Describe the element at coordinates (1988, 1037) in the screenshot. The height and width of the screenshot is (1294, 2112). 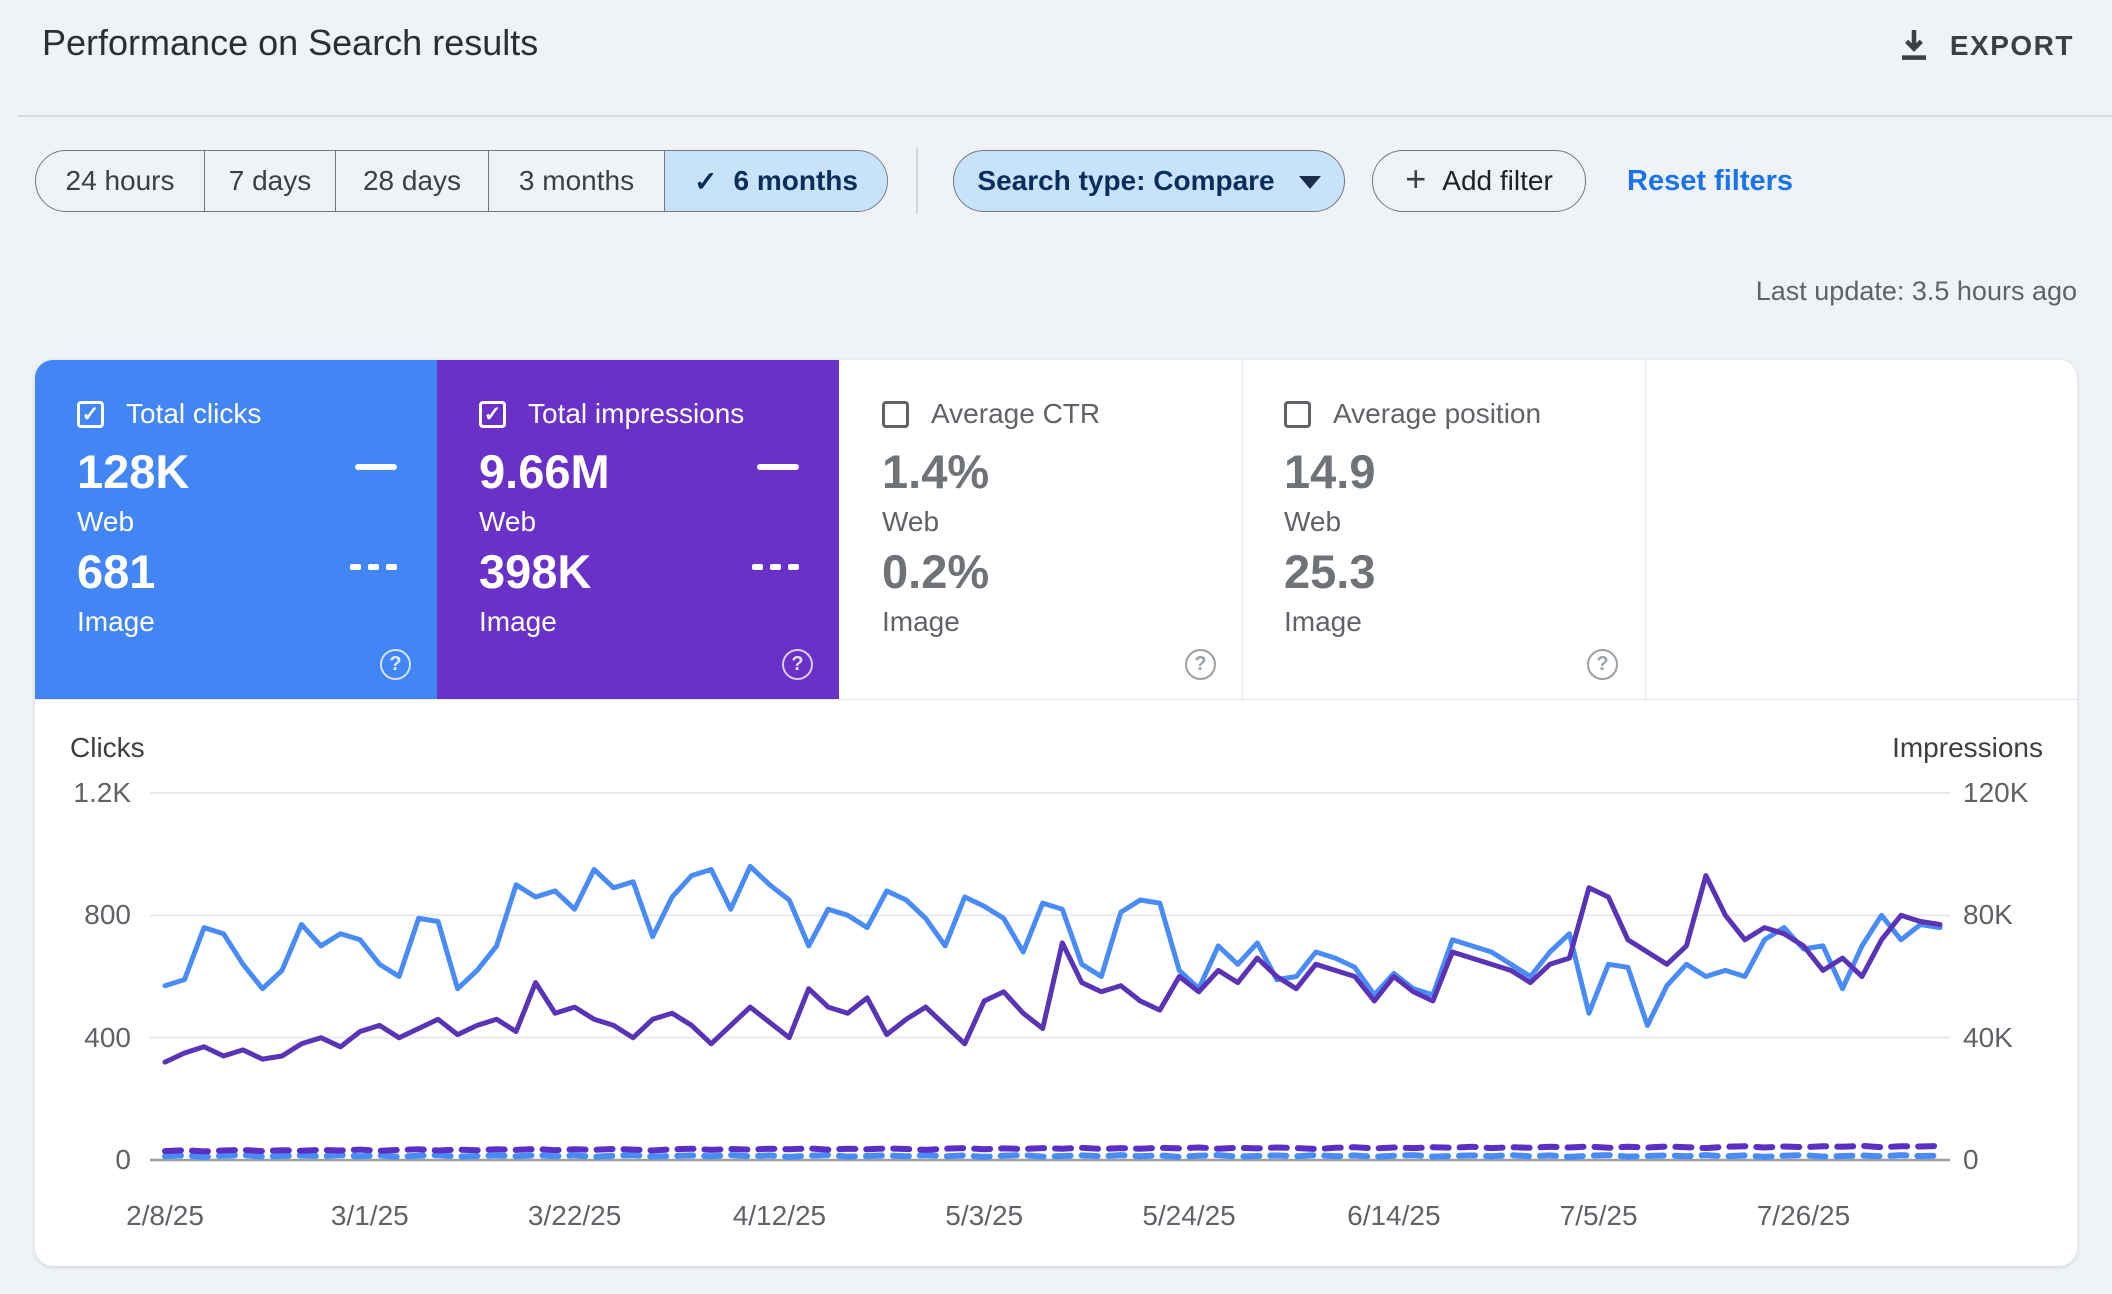
I see `axis-tick-label: 40K` at that location.